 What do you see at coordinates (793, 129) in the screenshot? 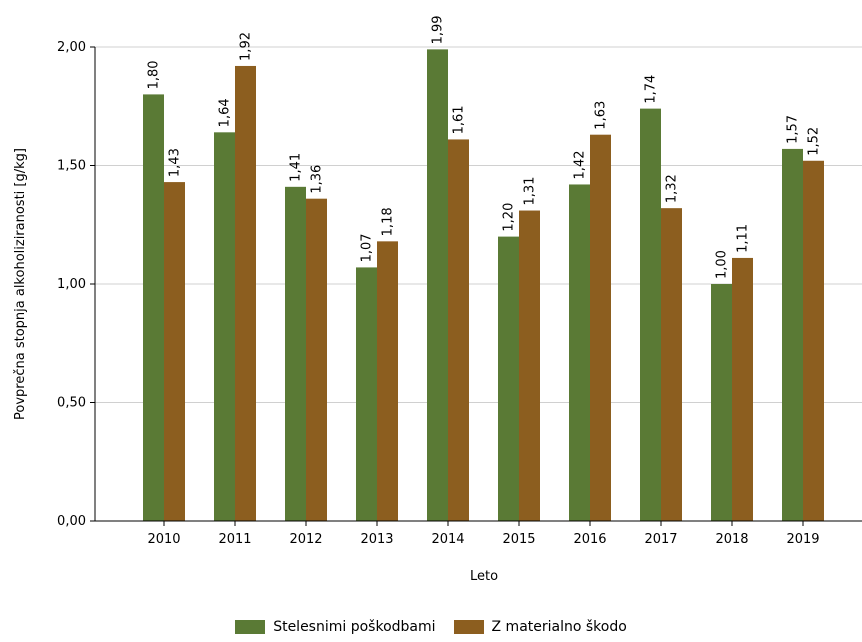
I see `data-label-series-1: 1,57` at bounding box center [793, 129].